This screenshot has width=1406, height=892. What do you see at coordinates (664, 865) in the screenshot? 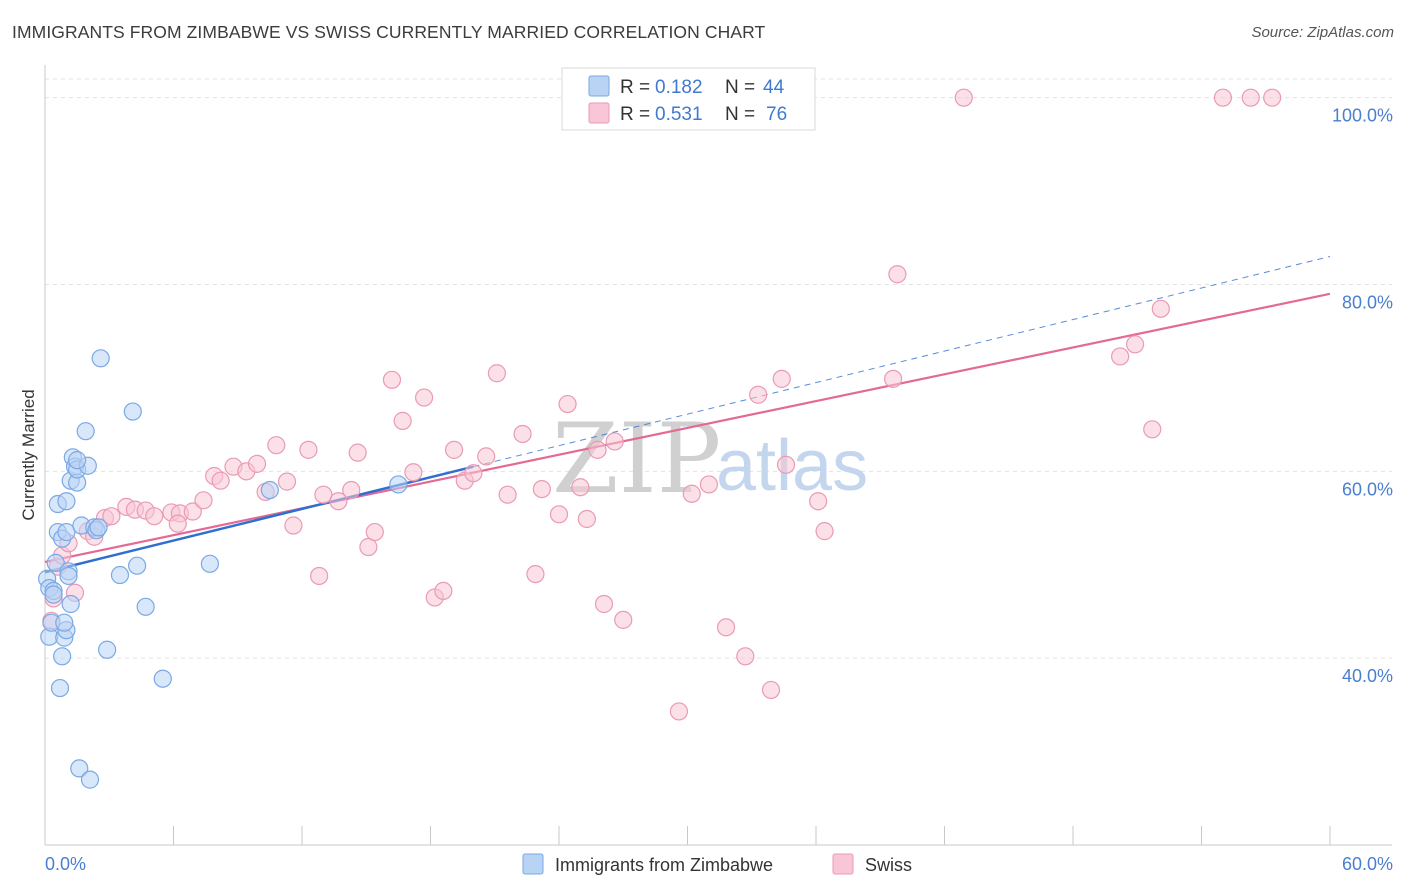
I see `bottom-legend-label-zimbabwe: Immigrants from Zimbabwe` at bounding box center [664, 865].